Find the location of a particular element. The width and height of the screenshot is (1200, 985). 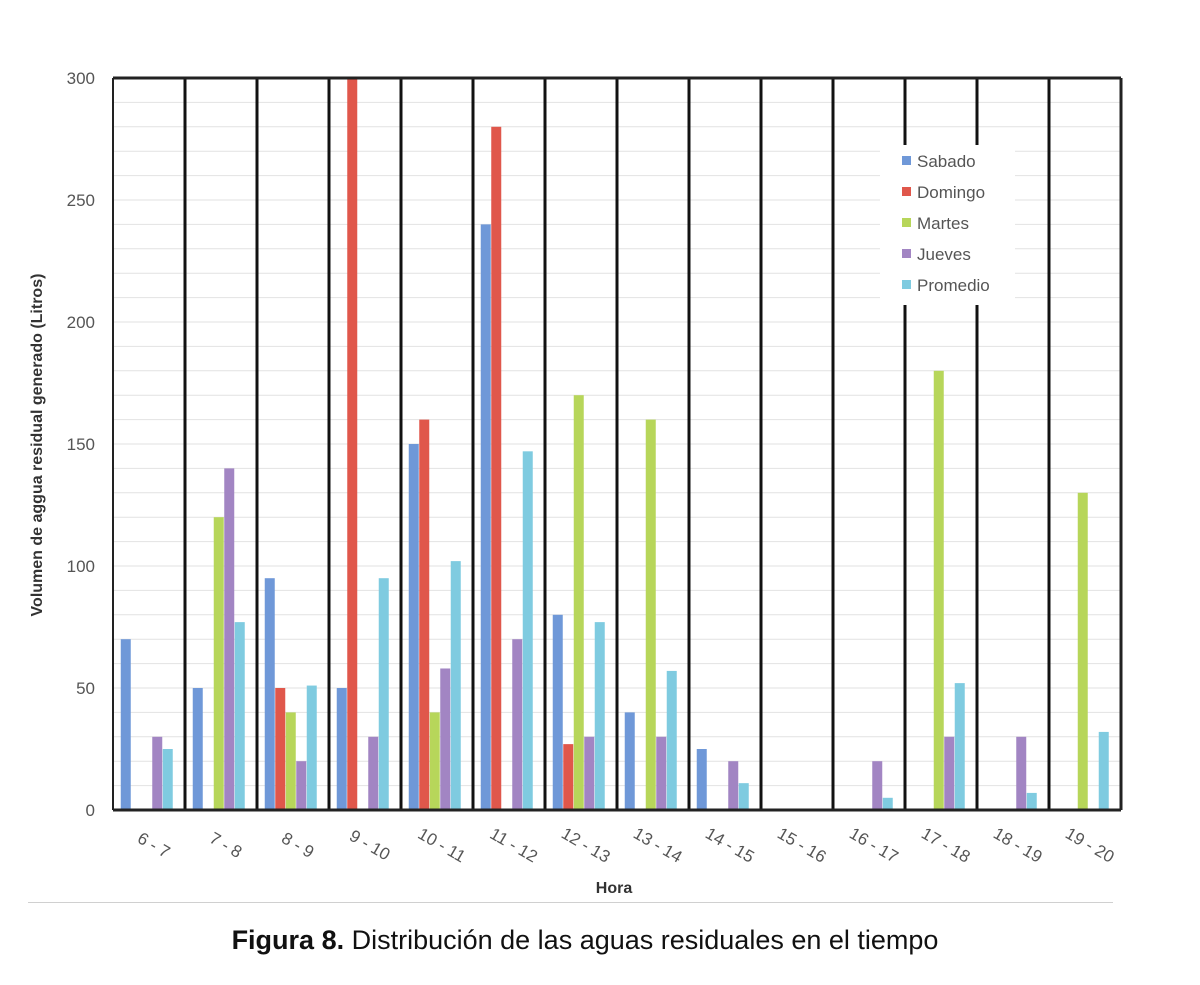

x-tick-label: 19 - 20 is located at coordinates (1089, 845).